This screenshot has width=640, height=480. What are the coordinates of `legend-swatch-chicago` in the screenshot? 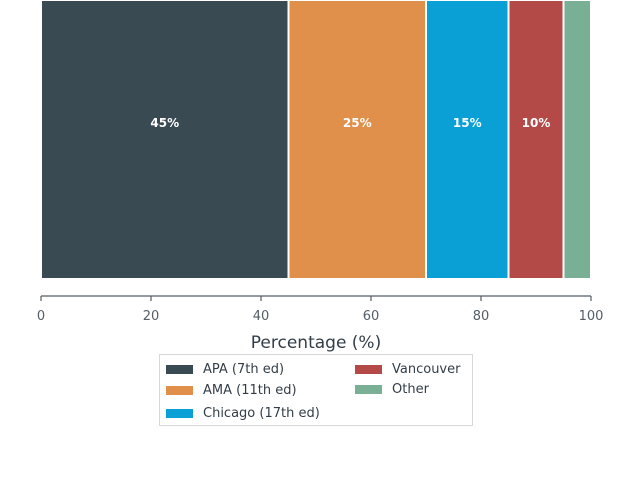 It's located at (179, 413).